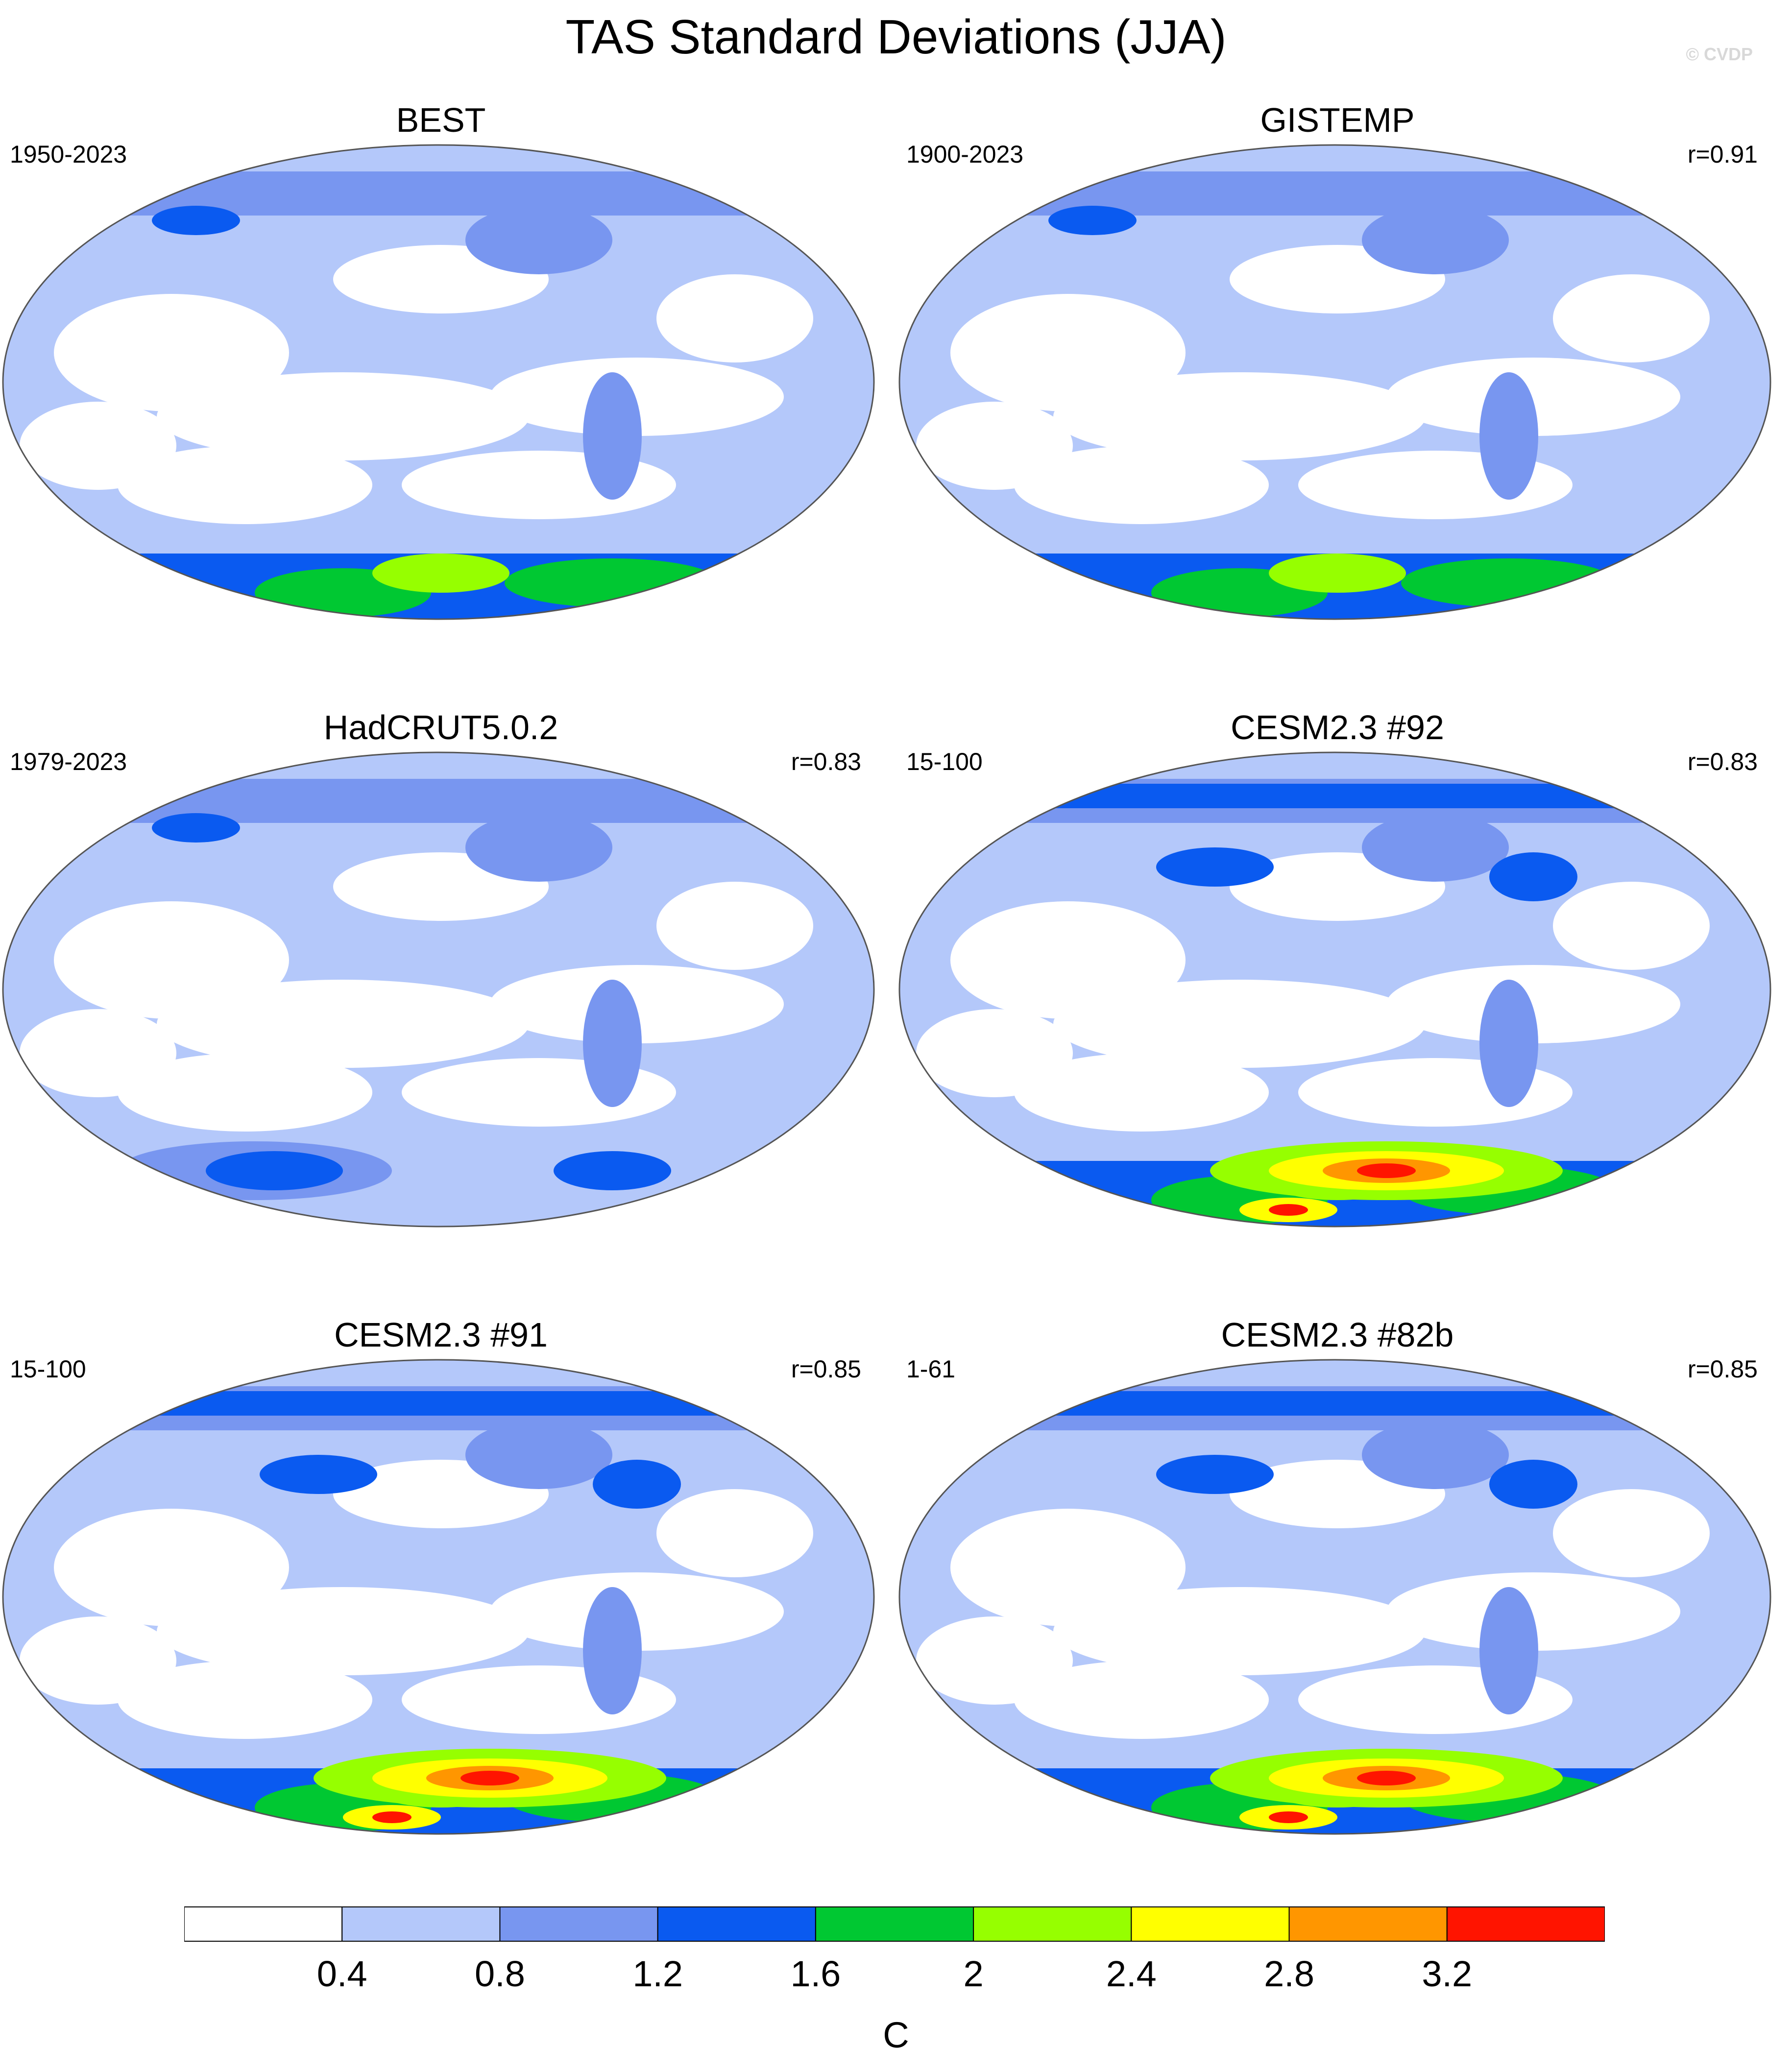 This screenshot has height=2072, width=1792. I want to click on map-panel: BEST 1950-2023, so click(441, 399).